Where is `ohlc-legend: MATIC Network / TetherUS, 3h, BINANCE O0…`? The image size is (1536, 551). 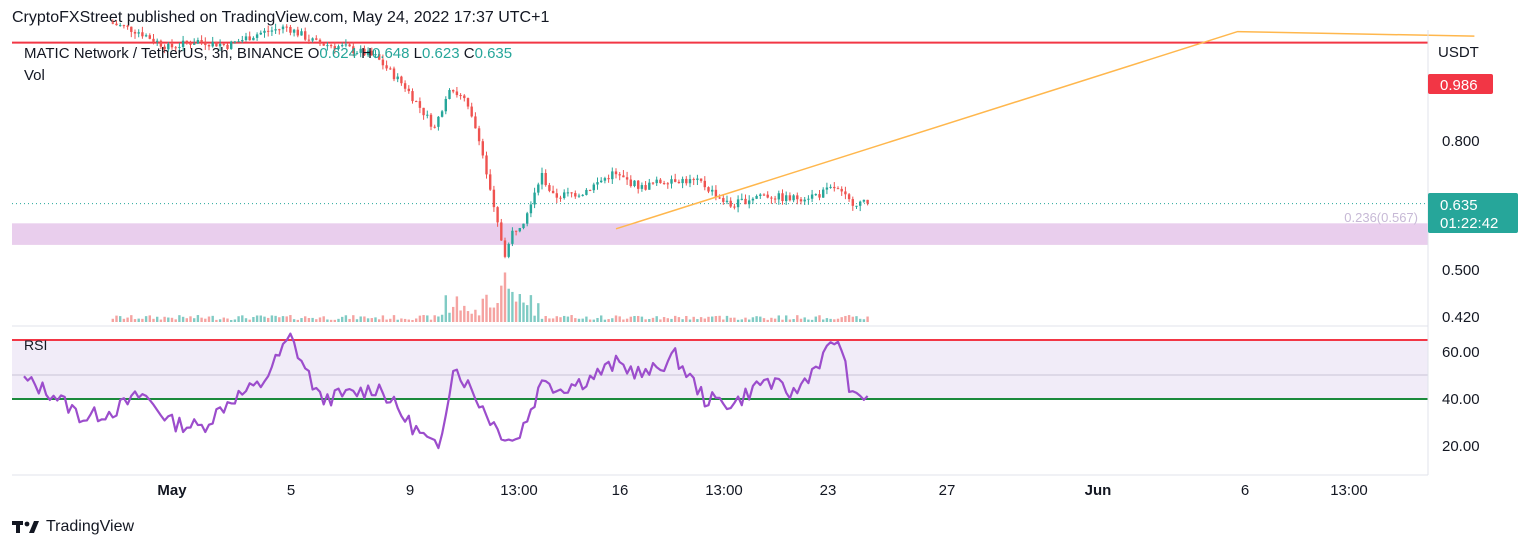
ohlc-legend: MATIC Network / TetherUS, 3h, BINANCE O0… is located at coordinates (268, 53).